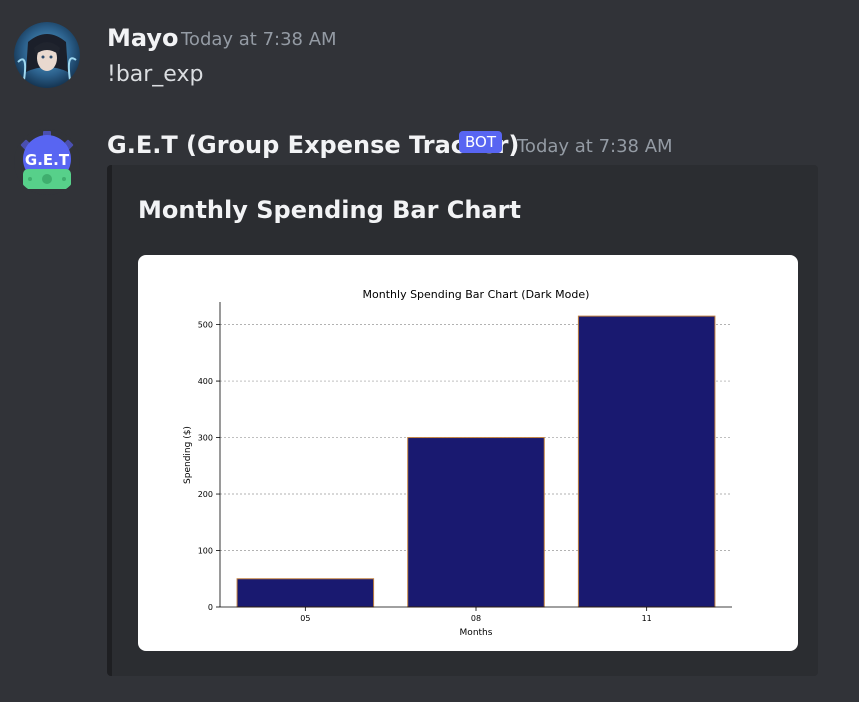 The image size is (859, 702). Describe the element at coordinates (476, 618) in the screenshot. I see `x-tick-label: 08` at that location.